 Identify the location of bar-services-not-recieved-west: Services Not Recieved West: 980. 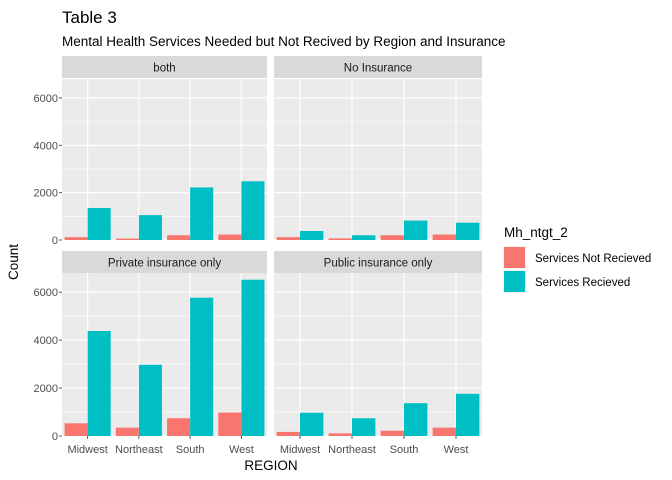
(230, 424).